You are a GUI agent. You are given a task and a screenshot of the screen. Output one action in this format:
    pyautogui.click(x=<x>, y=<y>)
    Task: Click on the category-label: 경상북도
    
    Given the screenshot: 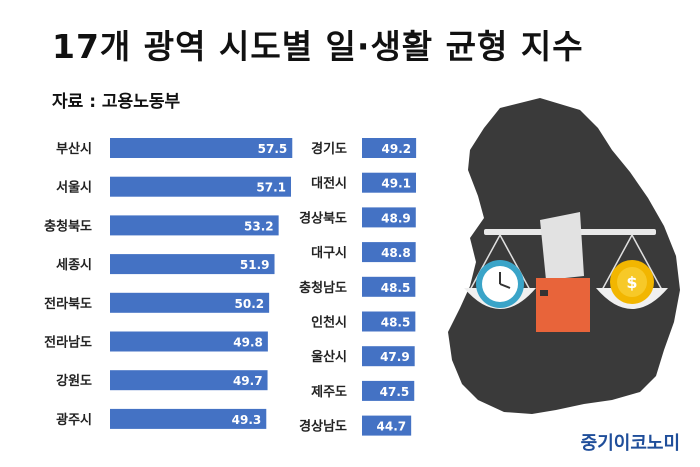 What is the action you would take?
    pyautogui.click(x=323, y=218)
    